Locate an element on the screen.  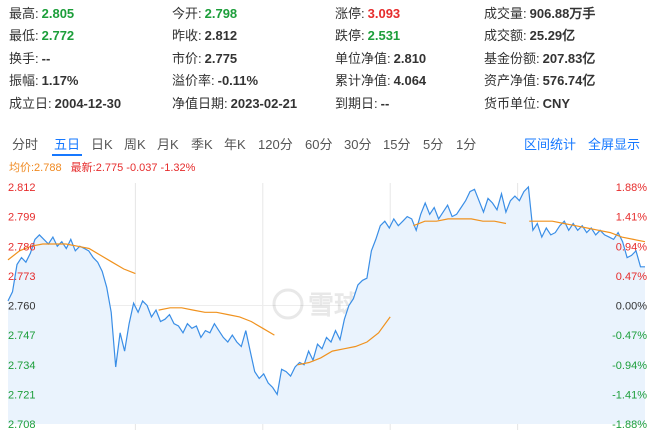
y-tick-left: 2.799 is located at coordinates (22, 218).